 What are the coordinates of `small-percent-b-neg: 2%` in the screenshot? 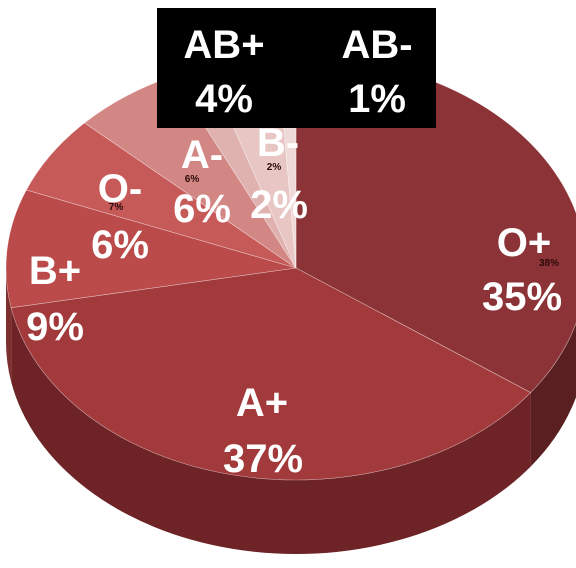 It's located at (274, 167).